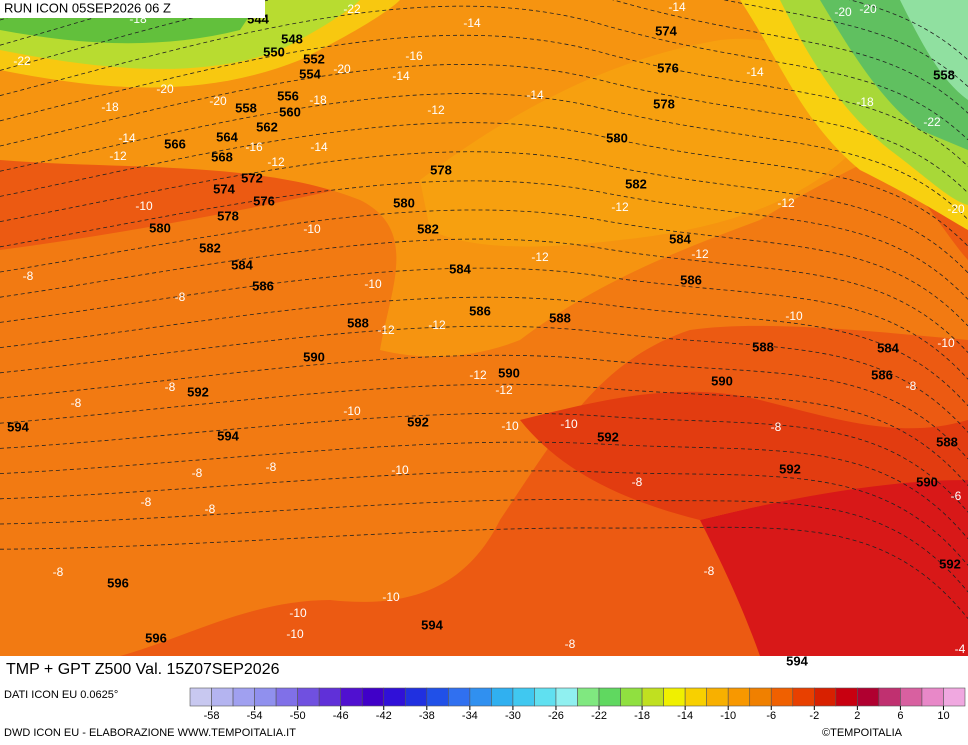 Image resolution: width=968 pixels, height=745 pixels. Describe the element at coordinates (685, 716) in the screenshot. I see `colorbar-tick-label: -14` at that location.